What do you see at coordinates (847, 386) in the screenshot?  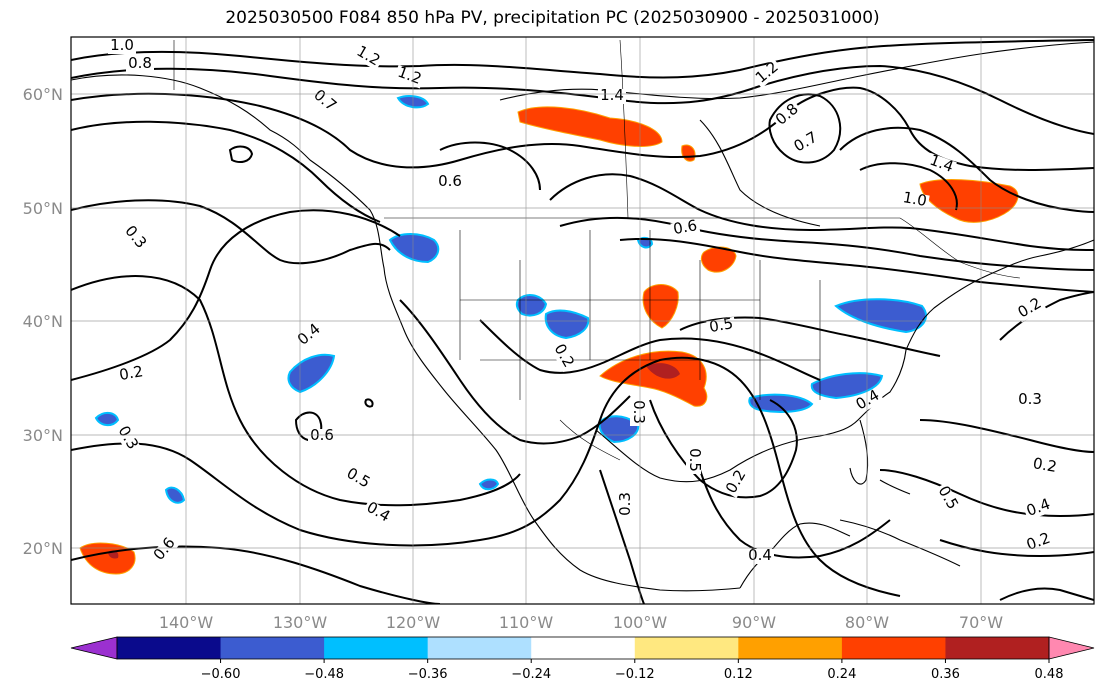 I see `precip-negative-southeast` at bounding box center [847, 386].